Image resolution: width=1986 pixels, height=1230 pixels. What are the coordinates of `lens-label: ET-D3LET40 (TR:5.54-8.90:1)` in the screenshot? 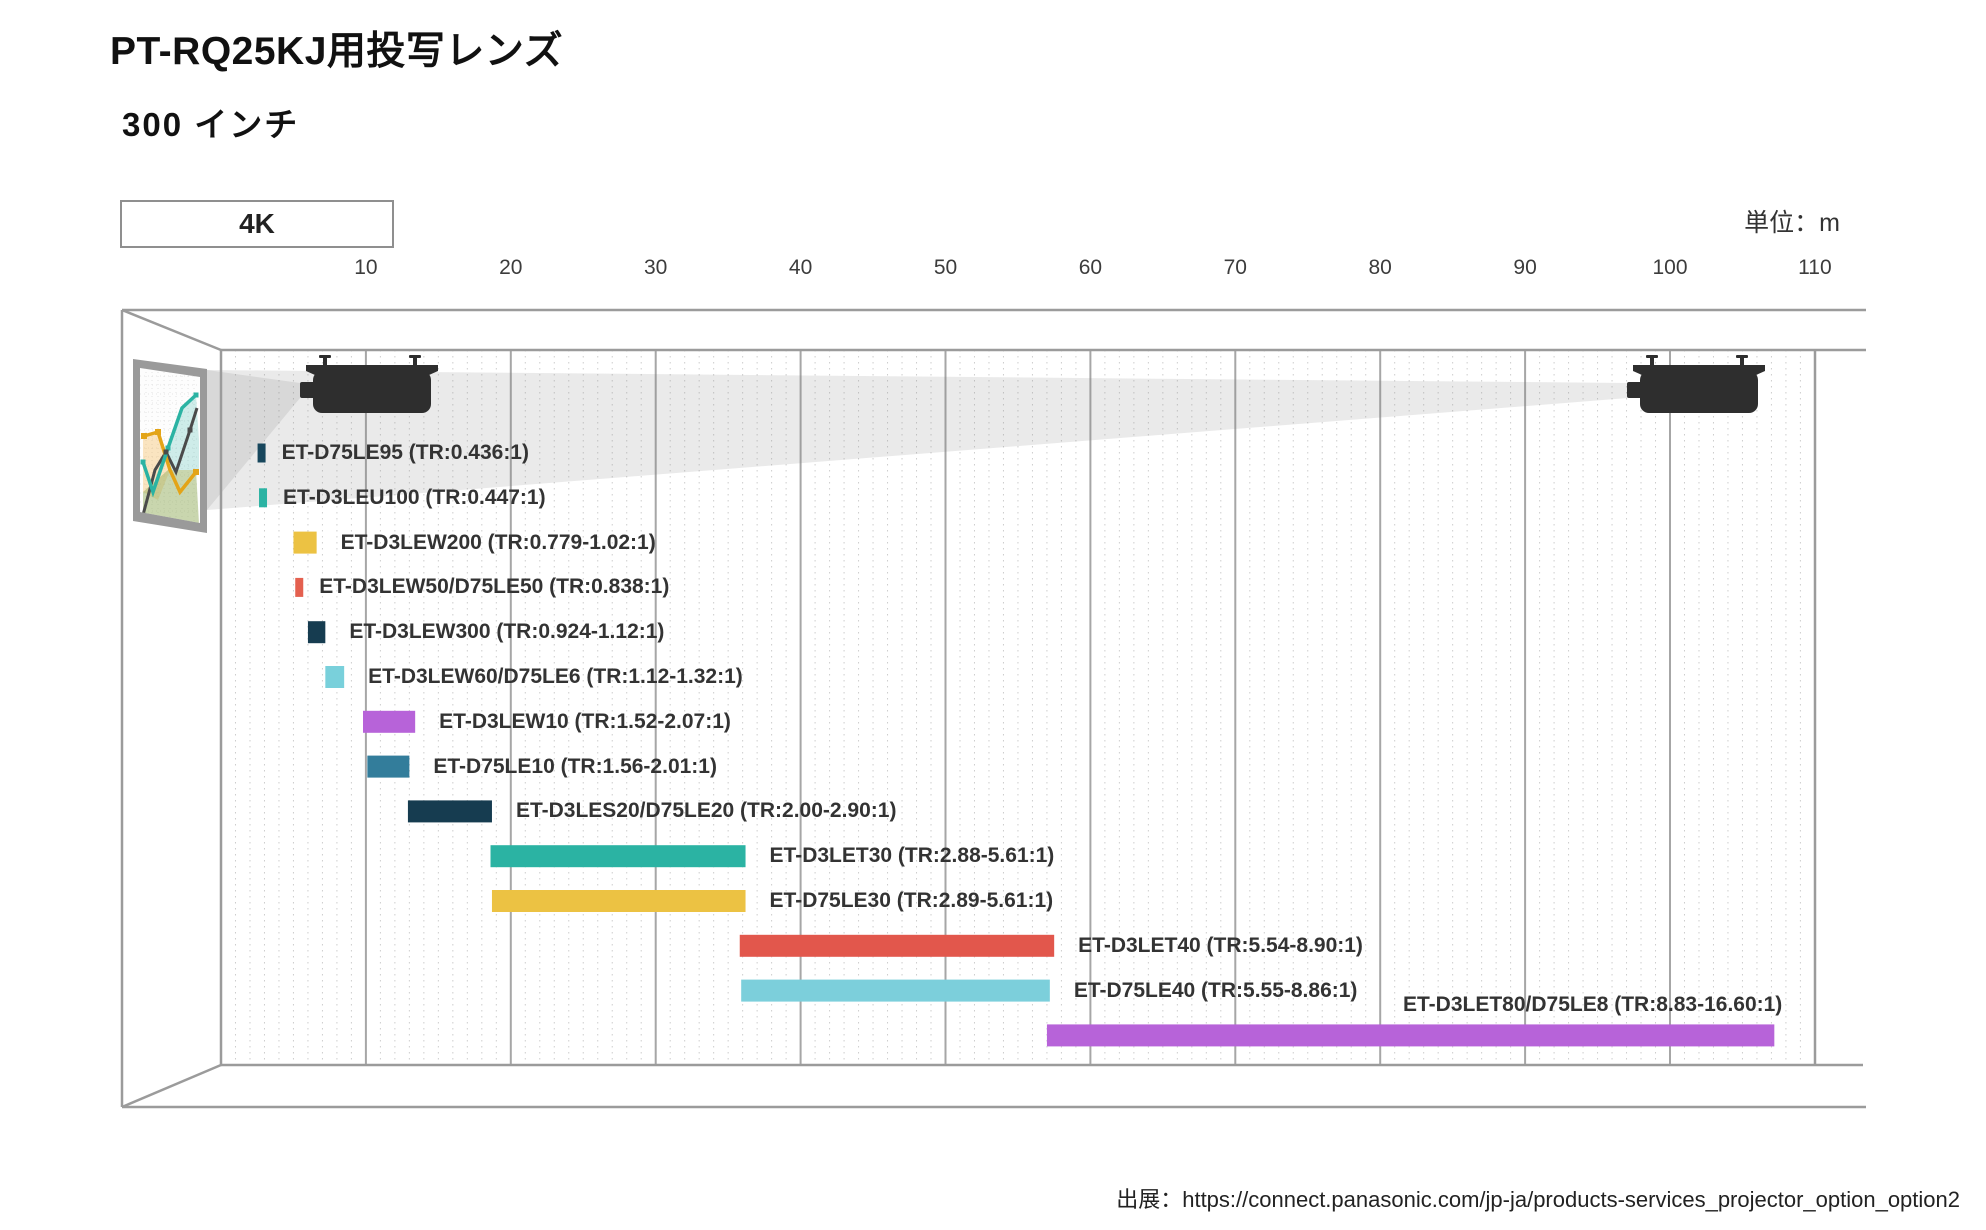 It's located at (1220, 945).